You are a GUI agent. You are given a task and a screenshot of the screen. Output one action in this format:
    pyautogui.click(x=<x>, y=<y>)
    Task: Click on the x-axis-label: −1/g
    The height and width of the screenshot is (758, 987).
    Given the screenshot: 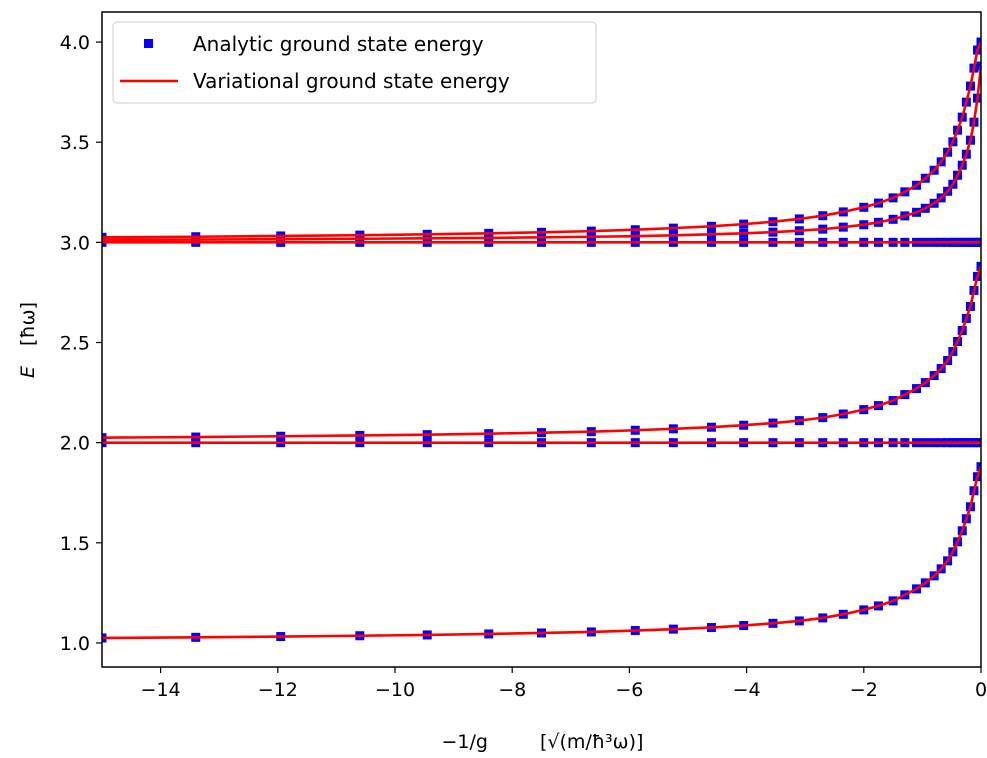 What is the action you would take?
    pyautogui.click(x=465, y=742)
    